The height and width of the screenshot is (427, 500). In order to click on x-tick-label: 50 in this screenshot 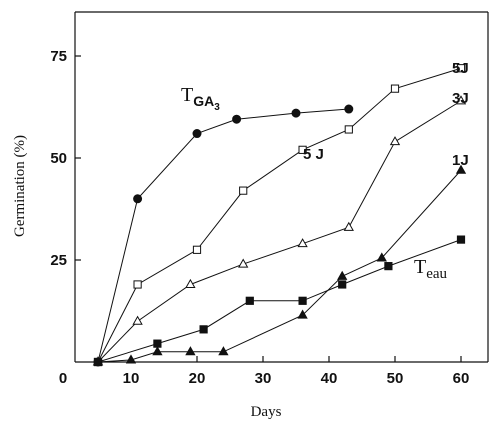, I will do `click(395, 378)`.